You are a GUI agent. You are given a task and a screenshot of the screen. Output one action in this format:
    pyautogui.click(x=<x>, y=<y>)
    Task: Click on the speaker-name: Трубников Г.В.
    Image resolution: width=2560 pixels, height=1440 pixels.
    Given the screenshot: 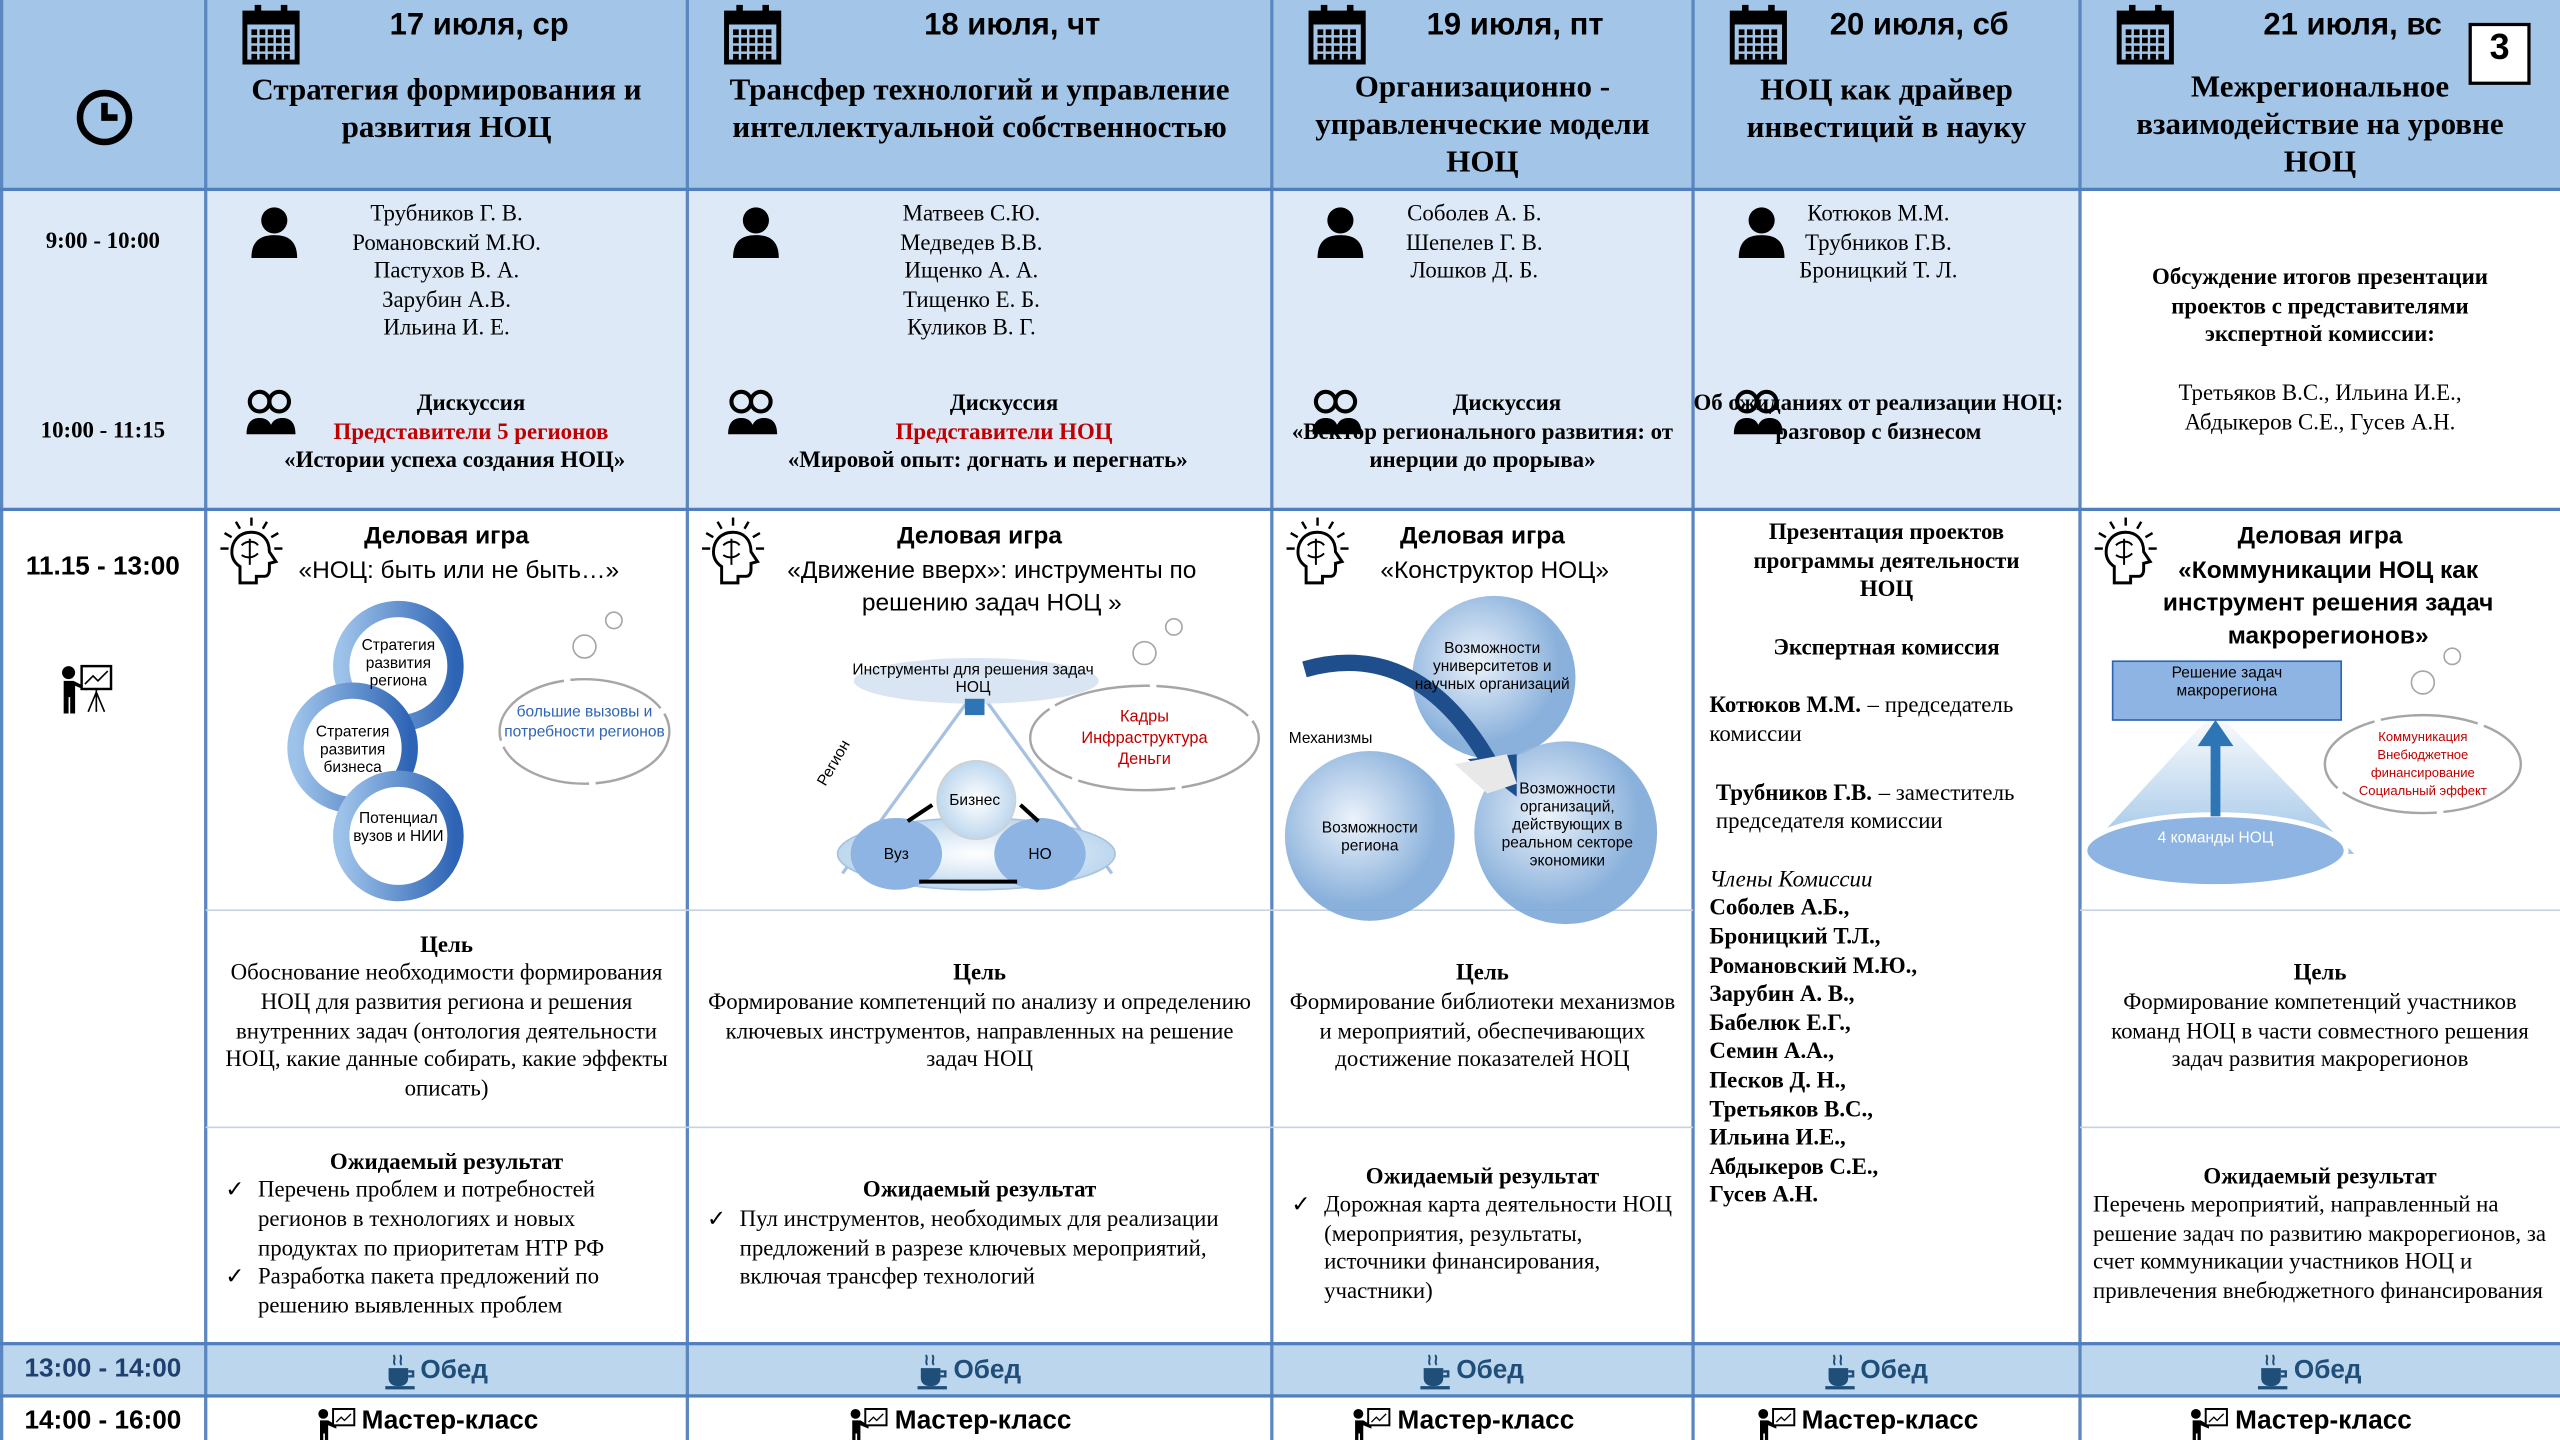 What is the action you would take?
    pyautogui.click(x=1878, y=243)
    